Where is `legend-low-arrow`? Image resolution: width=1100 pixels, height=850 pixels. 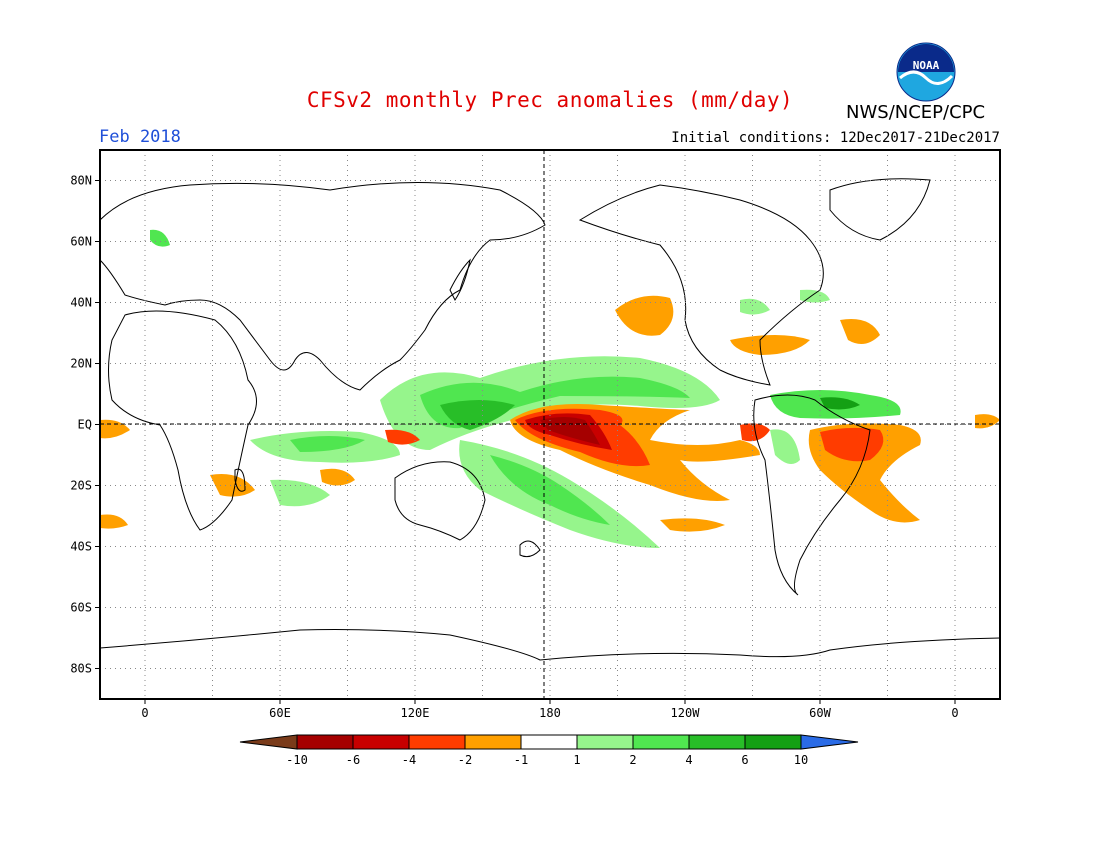 legend-low-arrow is located at coordinates (268, 742).